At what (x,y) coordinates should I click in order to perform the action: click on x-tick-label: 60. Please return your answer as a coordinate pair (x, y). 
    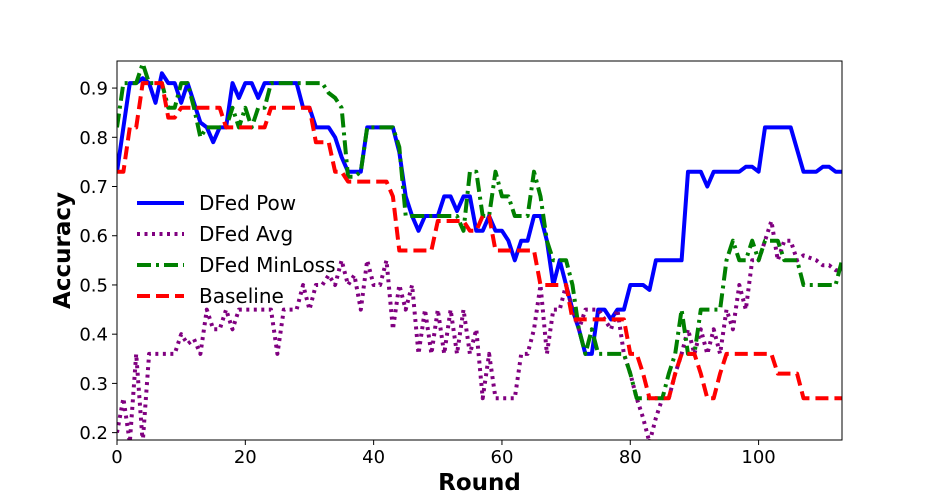
    Looking at the image, I should click on (502, 457).